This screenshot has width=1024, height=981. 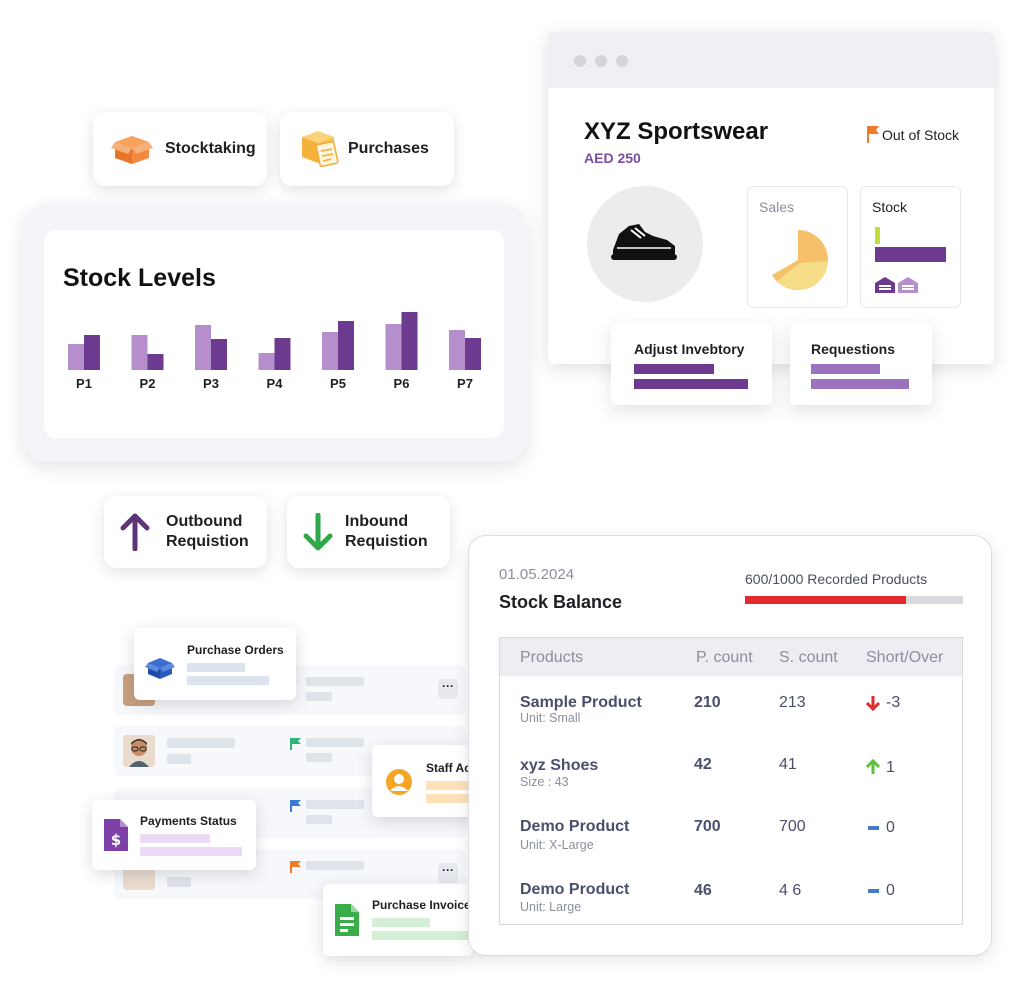 I want to click on user-icon, so click(x=399, y=782).